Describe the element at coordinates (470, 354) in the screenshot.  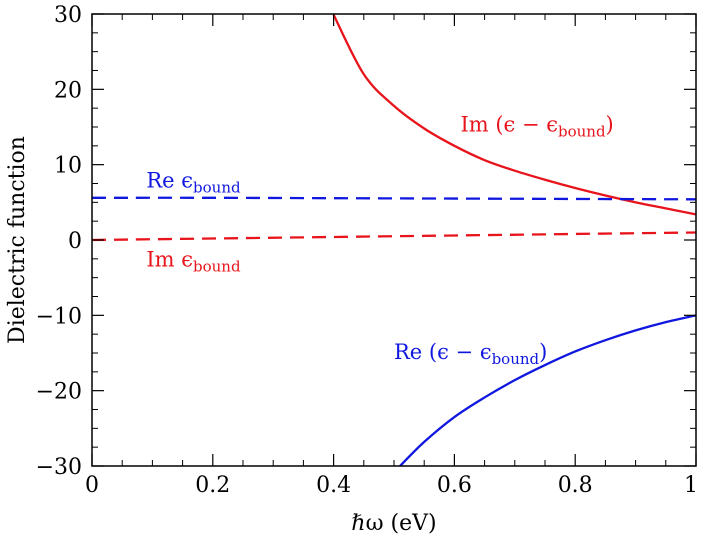
I see `annotation-re-eps-minus-bound: Re (ϵ − ϵbound)` at that location.